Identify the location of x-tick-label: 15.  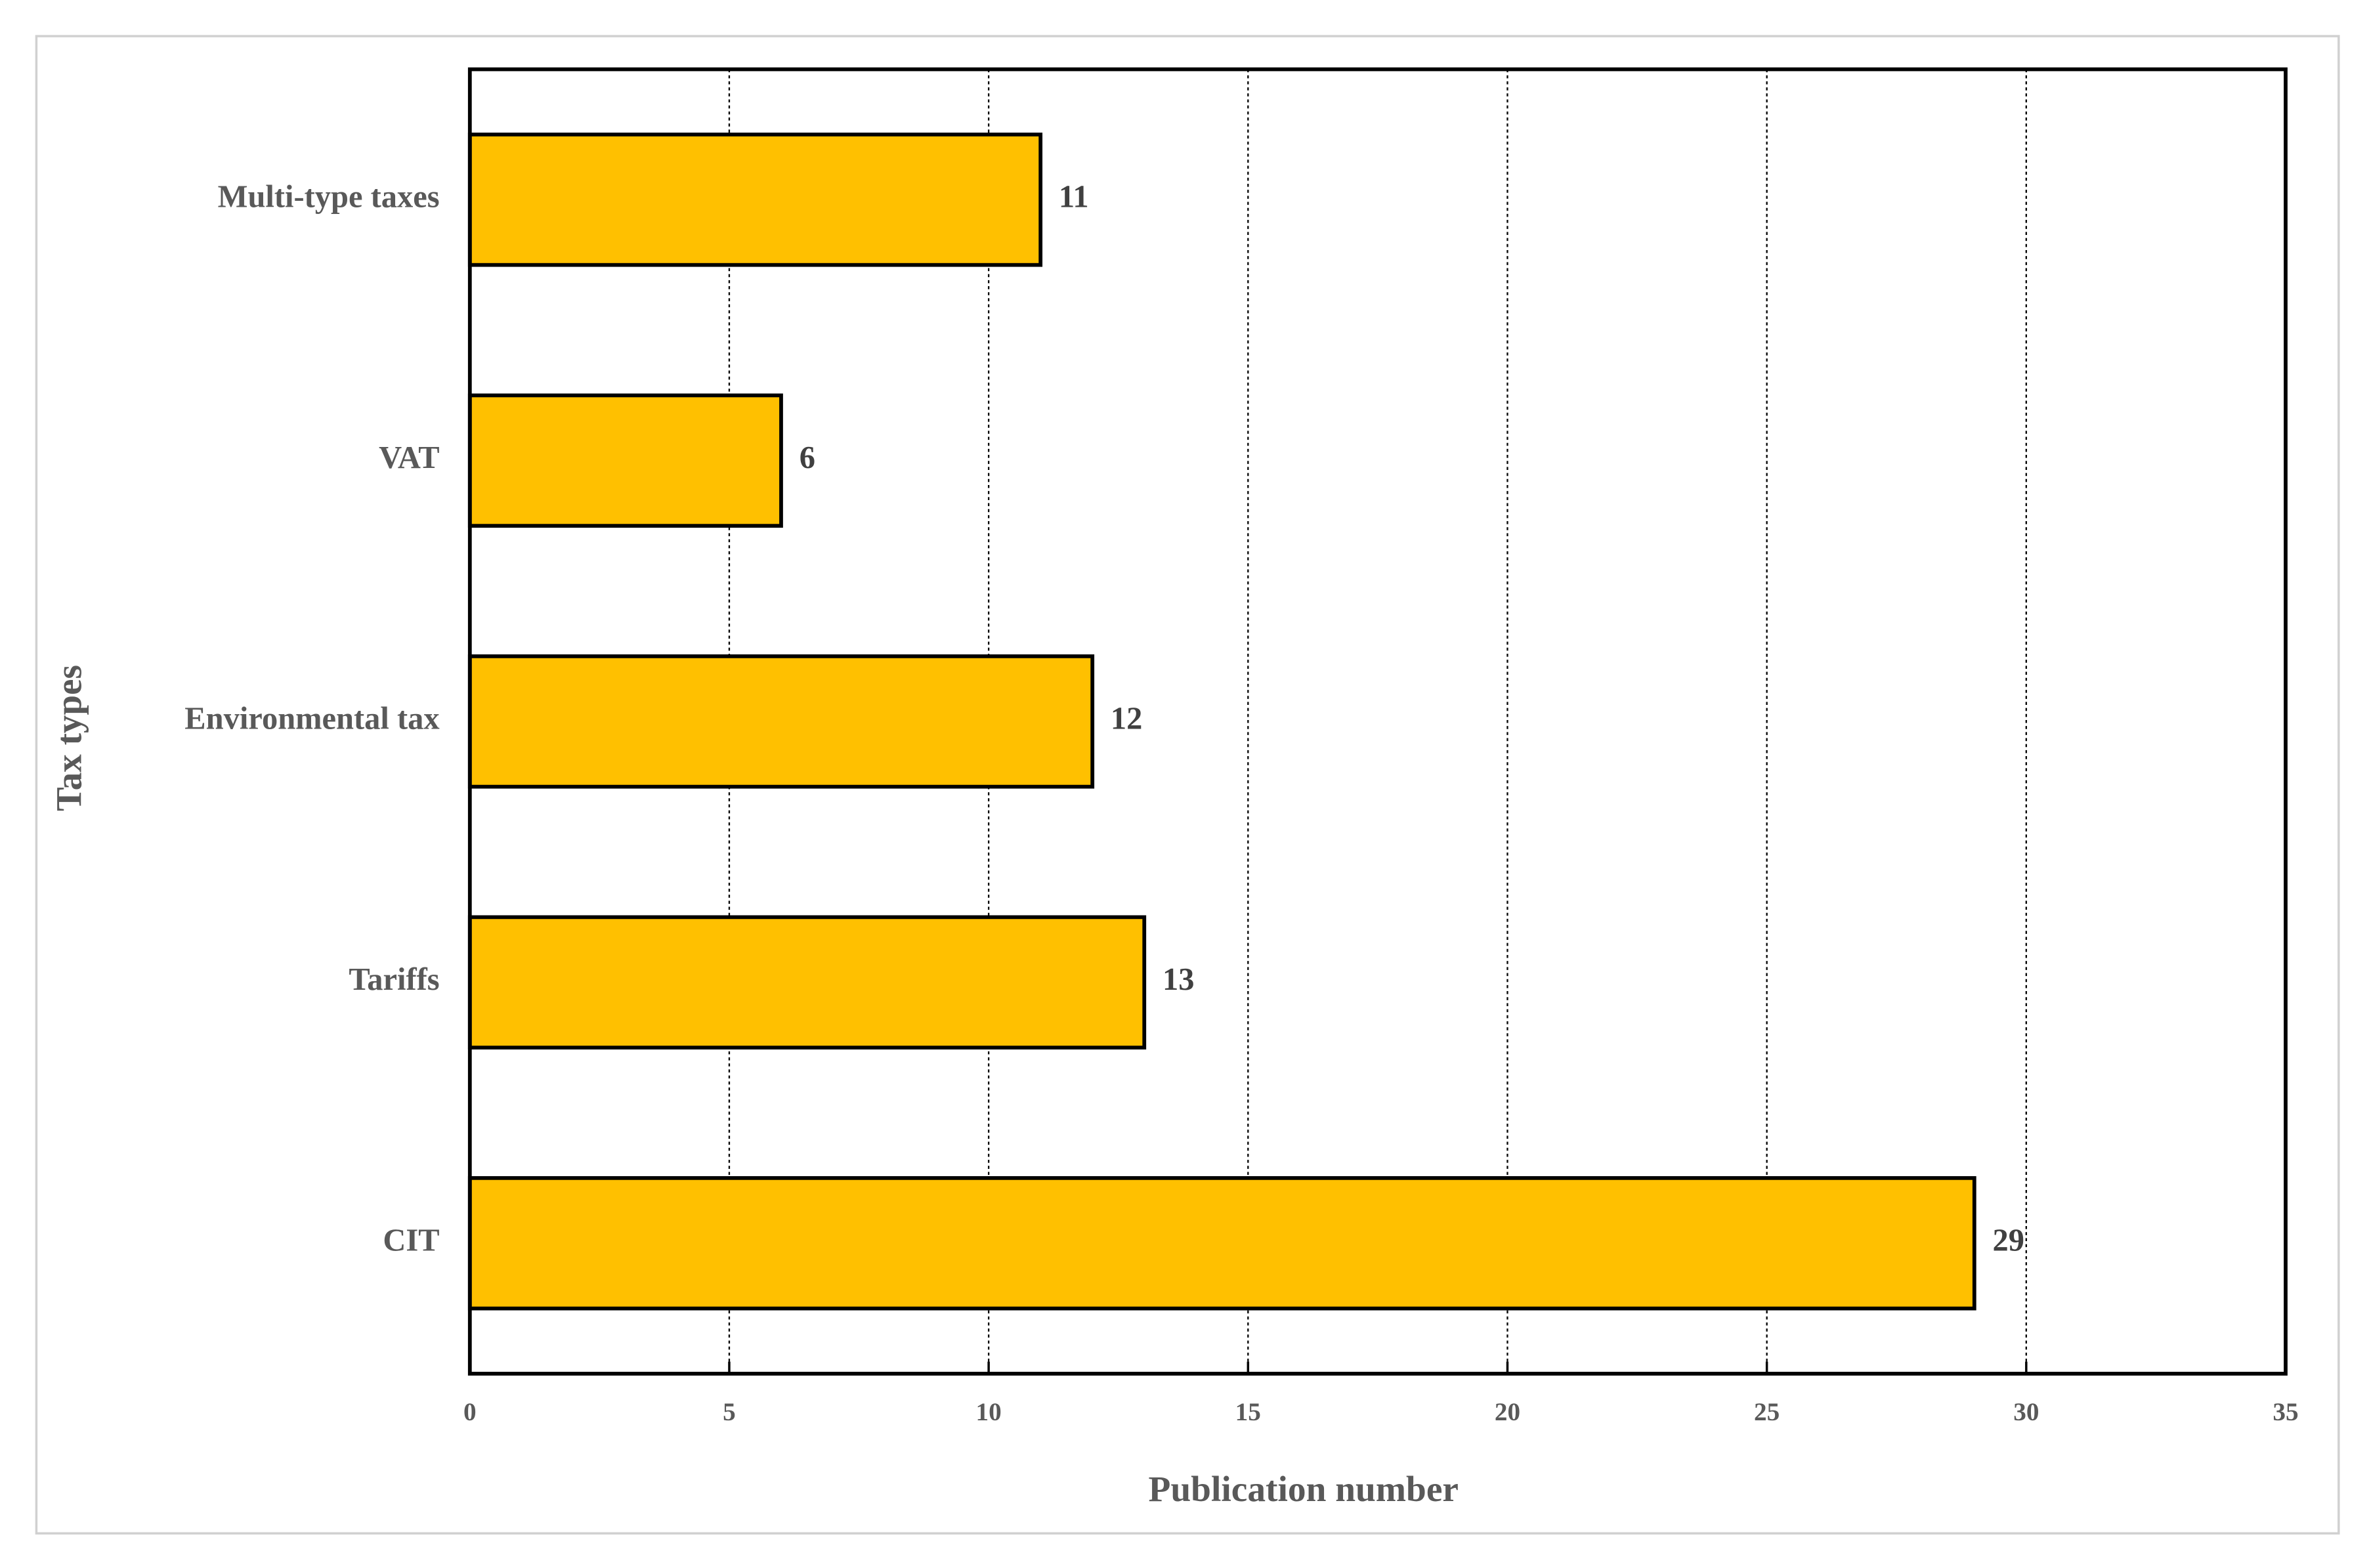
(1248, 1412).